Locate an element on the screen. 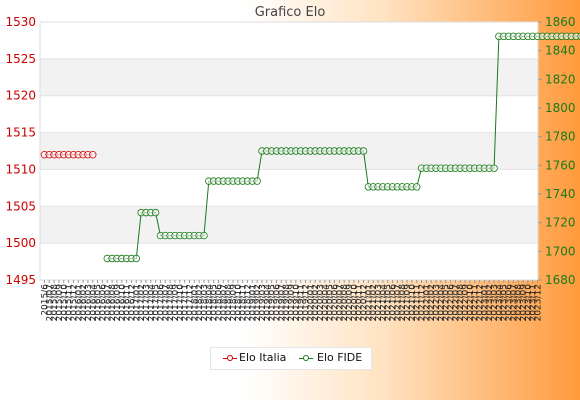 The width and height of the screenshot is (580, 400). x-tick-label: 2017/10 is located at coordinates (181, 303).